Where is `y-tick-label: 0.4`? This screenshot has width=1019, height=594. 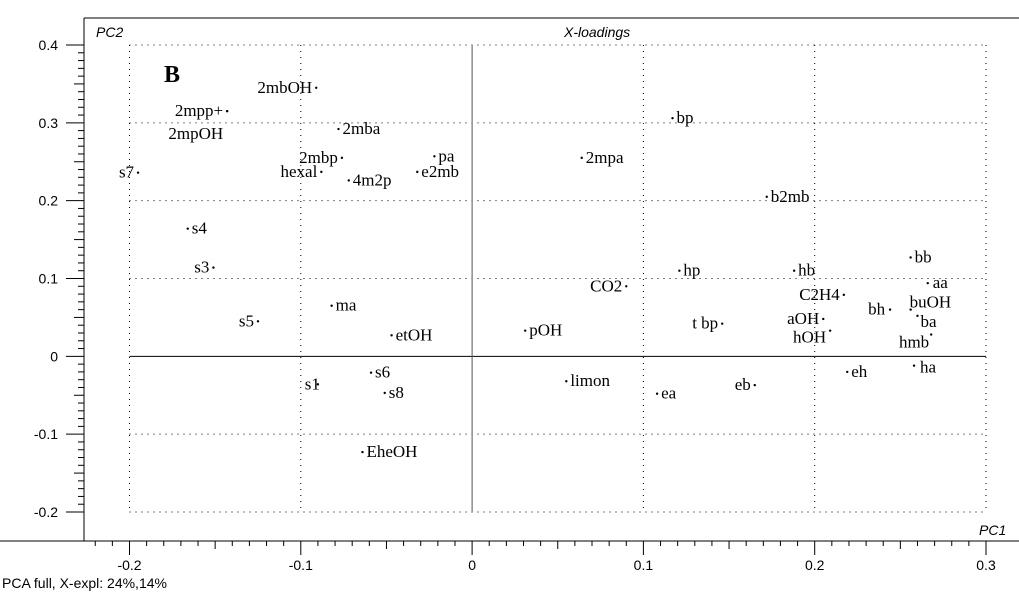 y-tick-label: 0.4 is located at coordinates (49, 45).